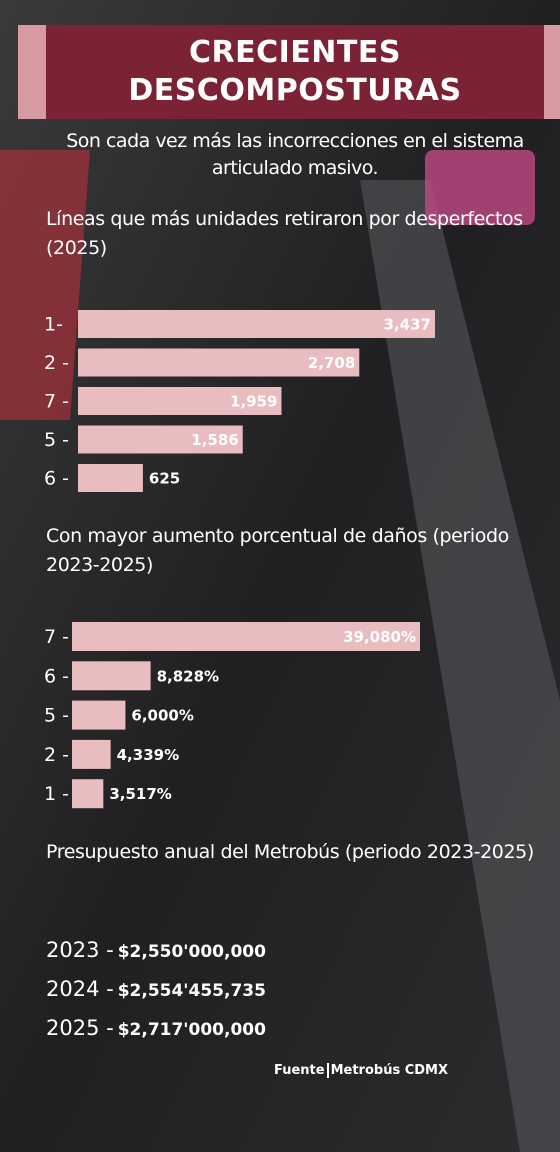  What do you see at coordinates (56, 794) in the screenshot?
I see `category-label: 1 -` at bounding box center [56, 794].